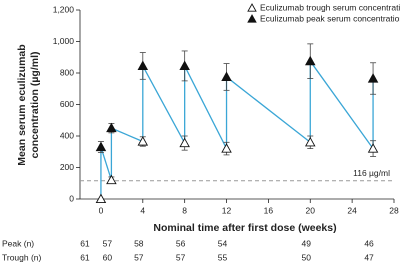 This screenshot has width=400, height=265. I want to click on x-tick-label: 20, so click(311, 210).